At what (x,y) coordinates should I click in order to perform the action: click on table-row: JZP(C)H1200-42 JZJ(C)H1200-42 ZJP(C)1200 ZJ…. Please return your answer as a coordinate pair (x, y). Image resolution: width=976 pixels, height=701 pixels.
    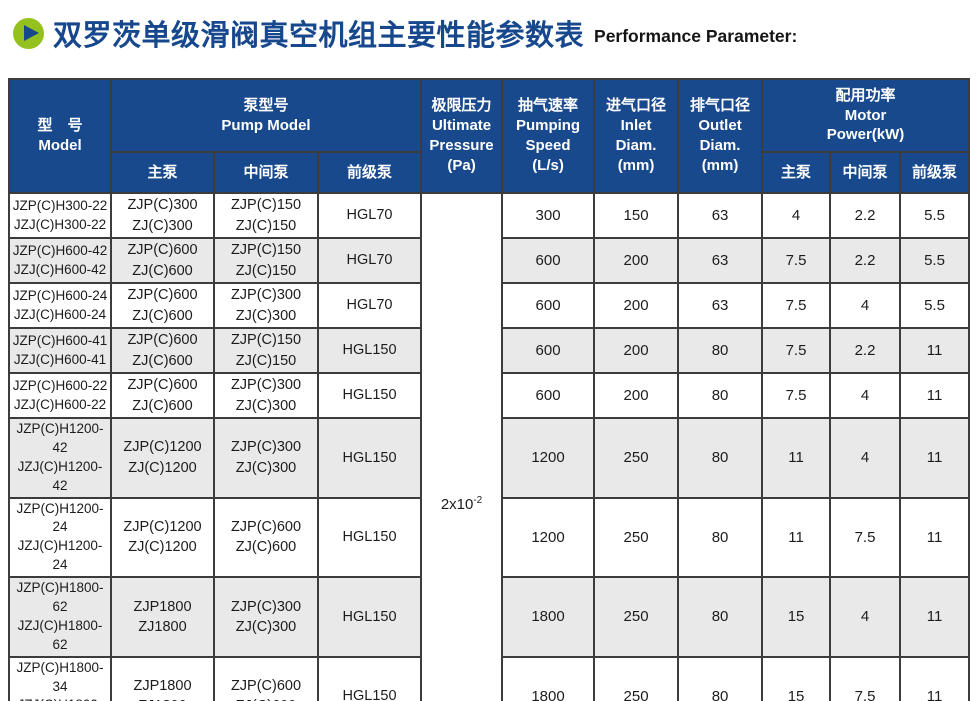
    Looking at the image, I should click on (489, 458).